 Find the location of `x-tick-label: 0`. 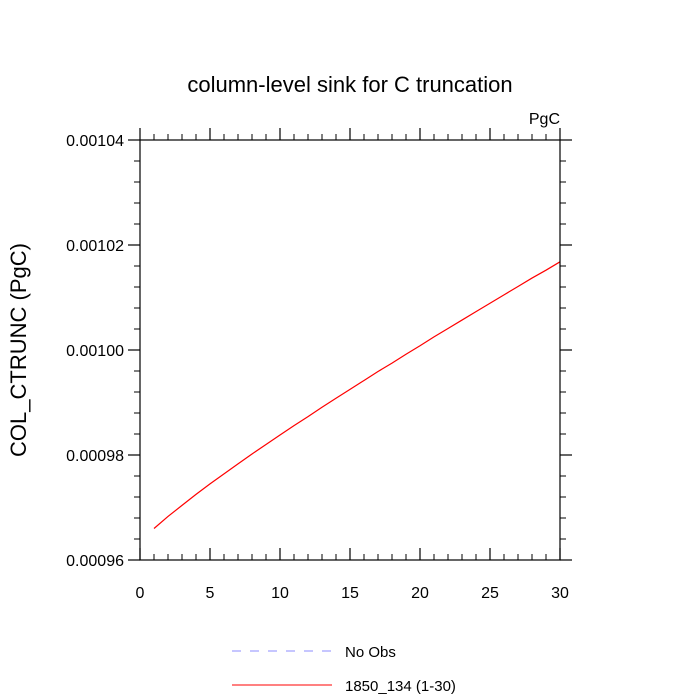

x-tick-label: 0 is located at coordinates (140, 593).